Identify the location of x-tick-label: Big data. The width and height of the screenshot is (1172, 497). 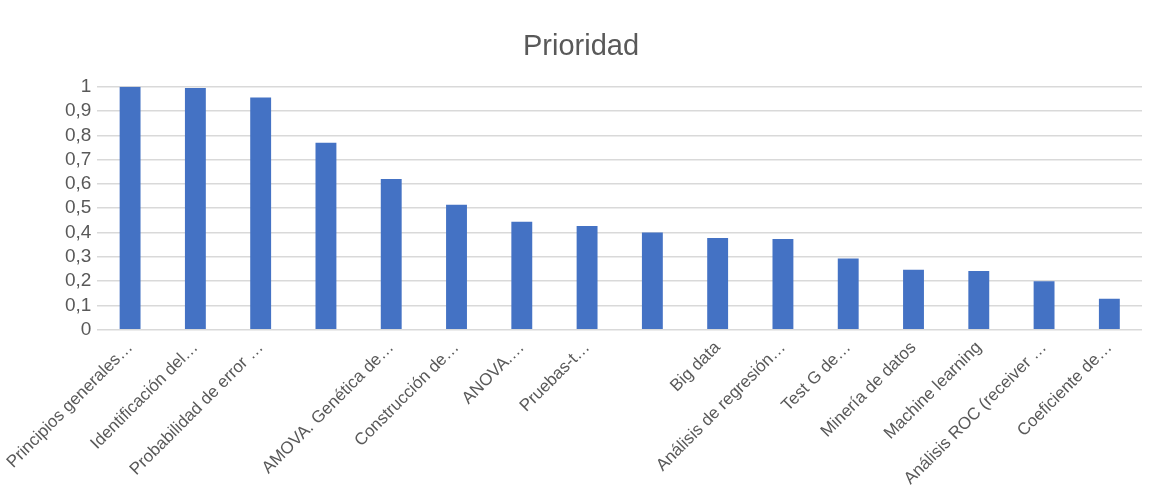
(695, 366).